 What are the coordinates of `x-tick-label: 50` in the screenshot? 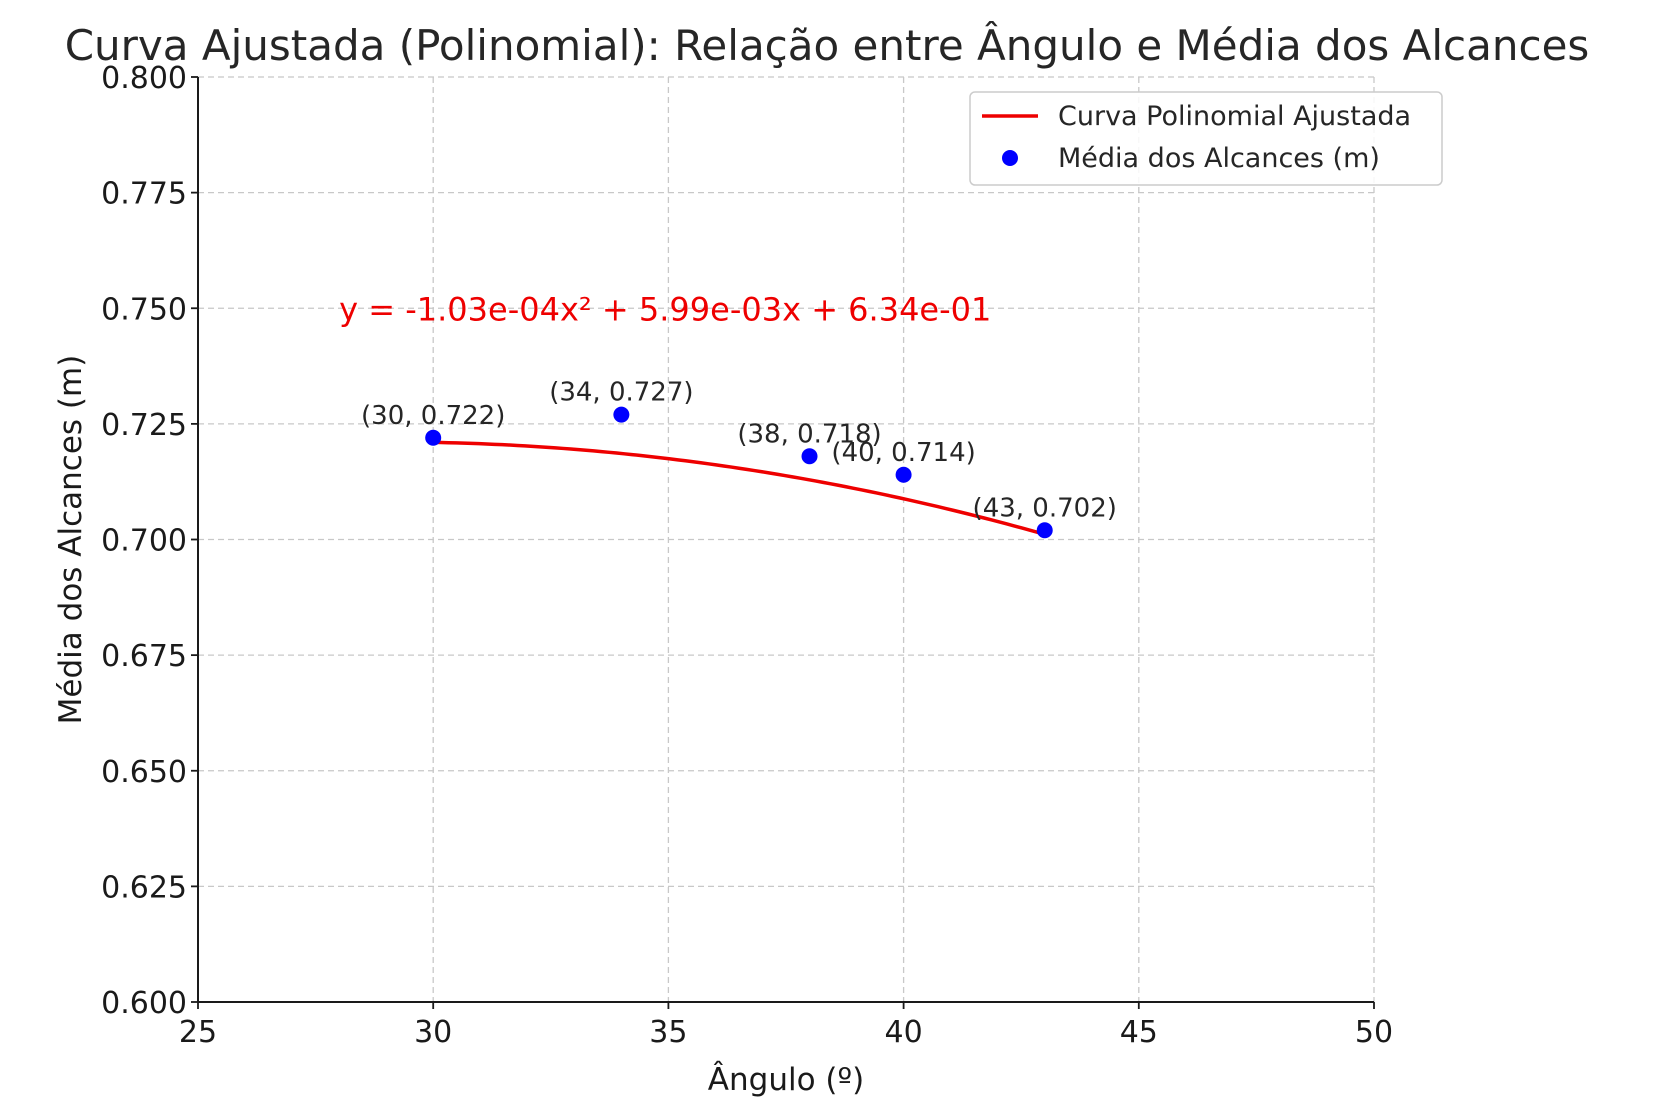 It's located at (1374, 1032).